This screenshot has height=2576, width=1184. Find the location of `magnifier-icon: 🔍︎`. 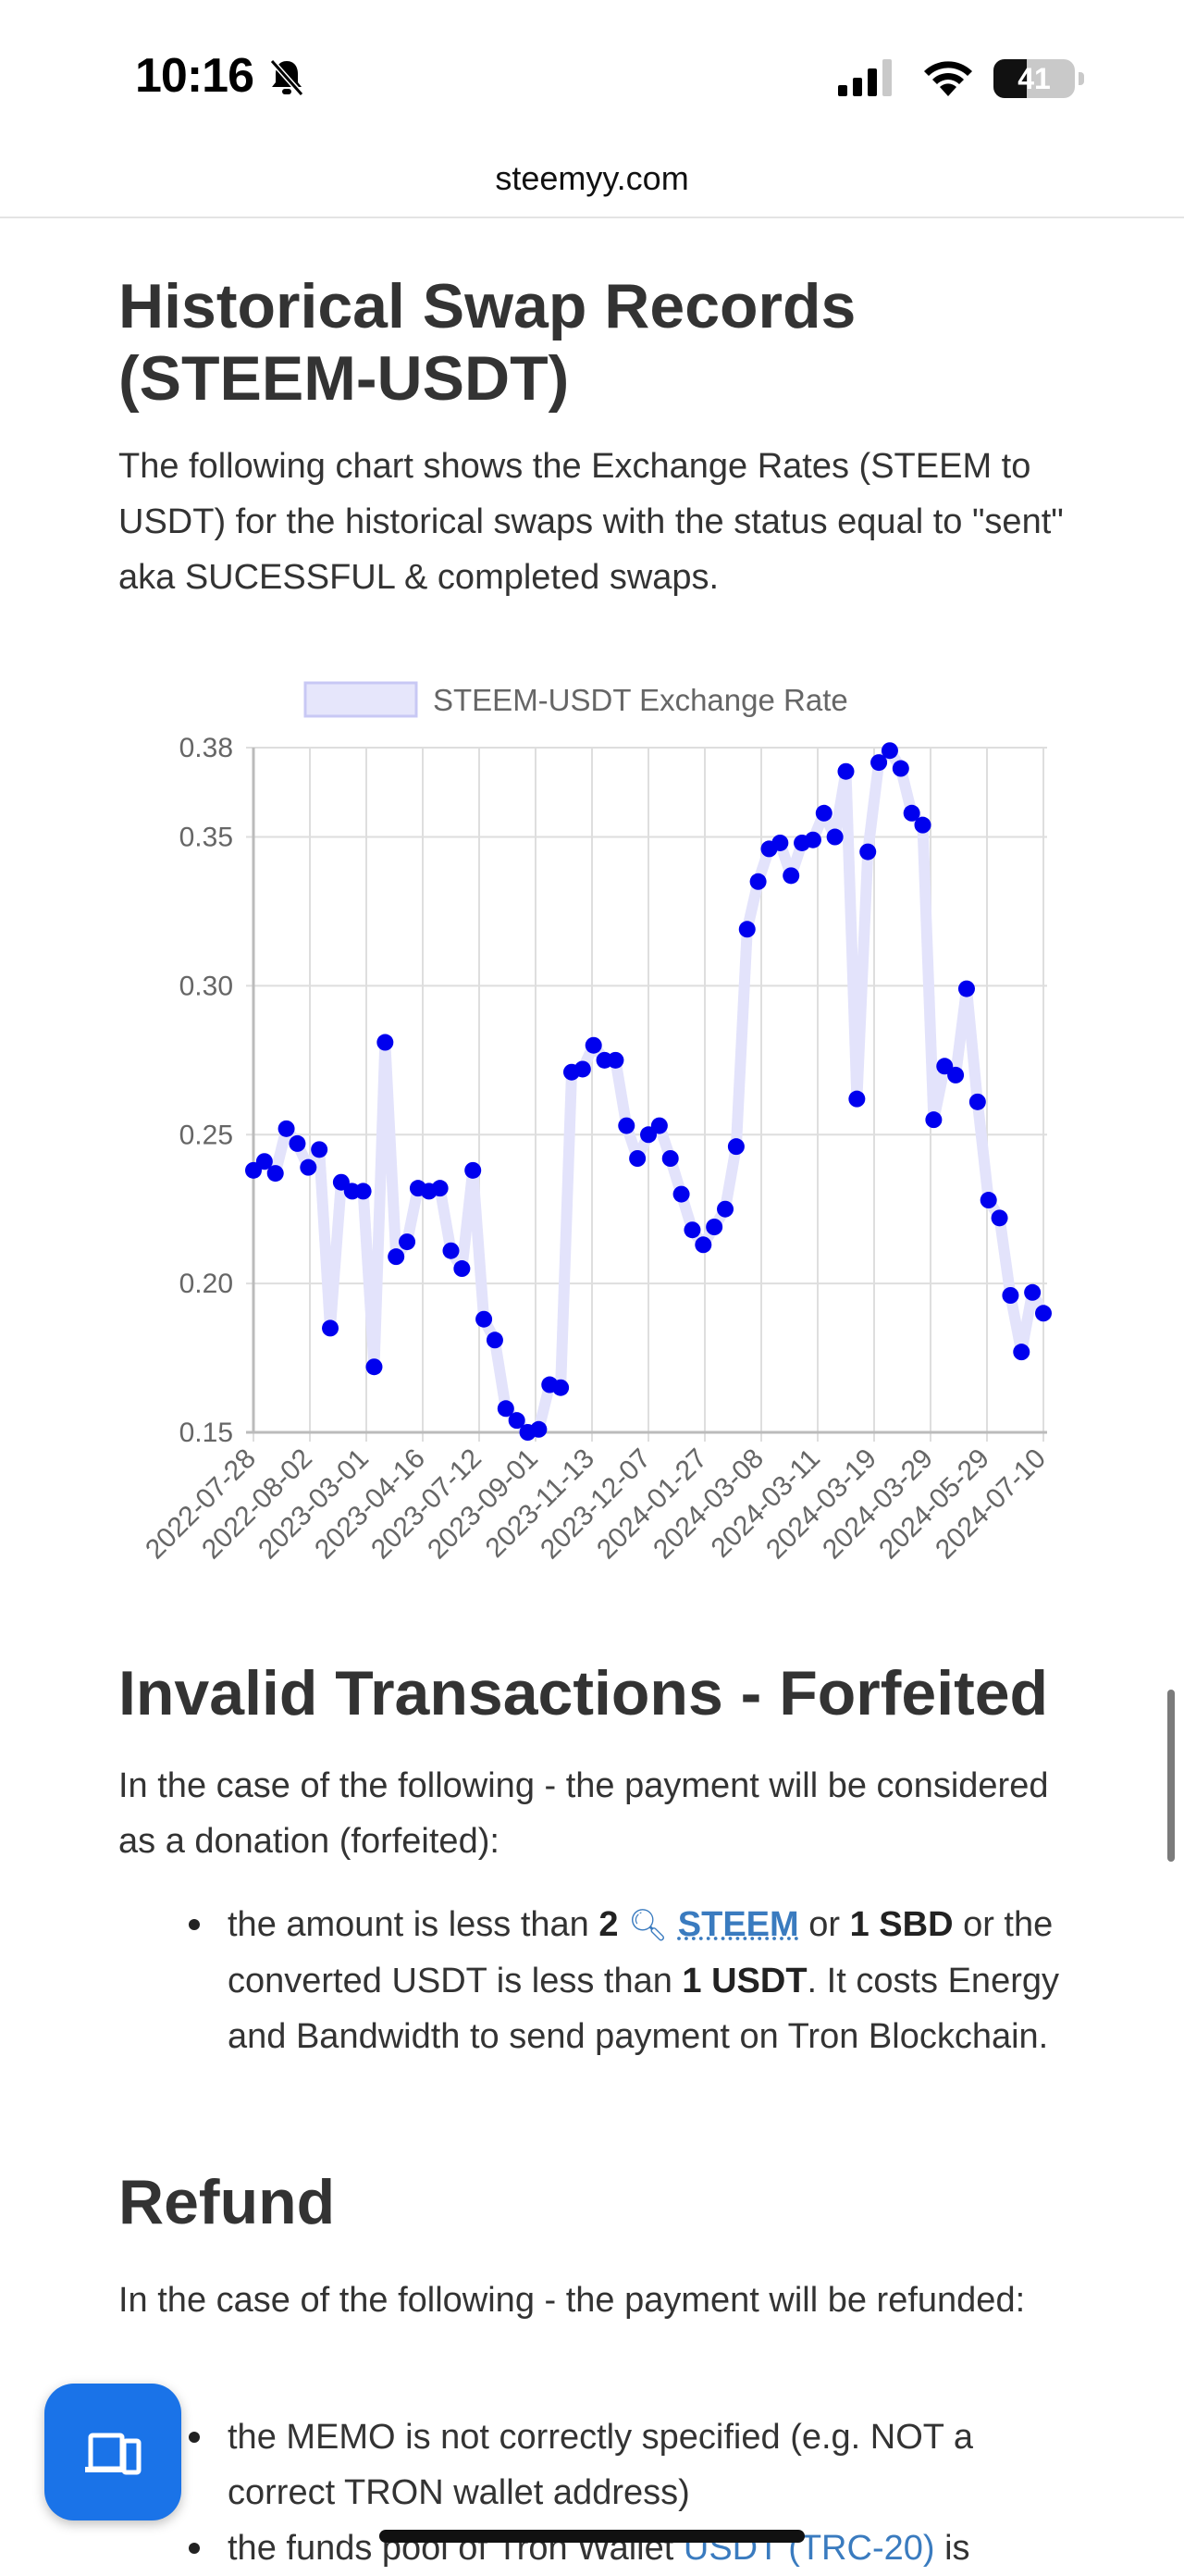

magnifier-icon: 🔍︎ is located at coordinates (649, 1926).